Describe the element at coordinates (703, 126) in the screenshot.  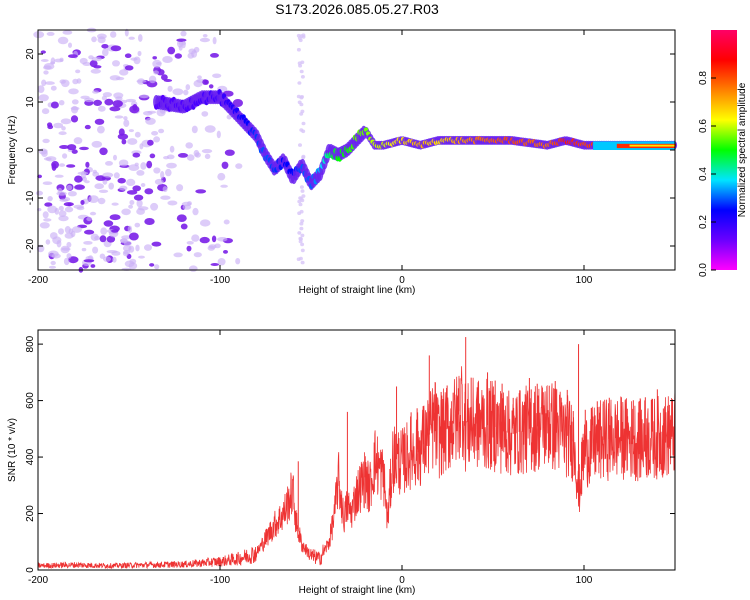
I see `colorbar-tick-label: 0.6` at that location.